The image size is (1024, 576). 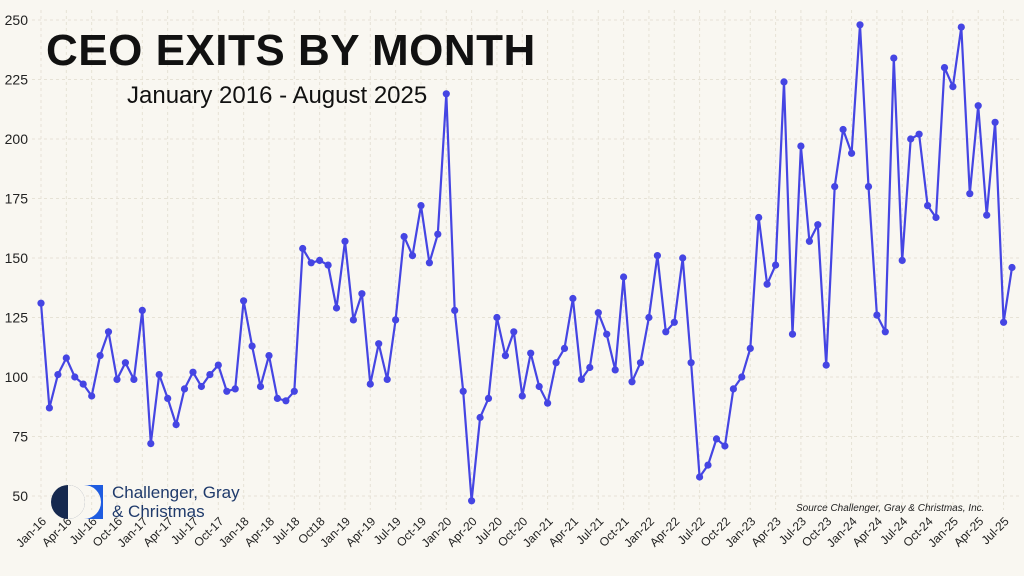 I want to click on y-tick-label: 175, so click(x=17, y=199).